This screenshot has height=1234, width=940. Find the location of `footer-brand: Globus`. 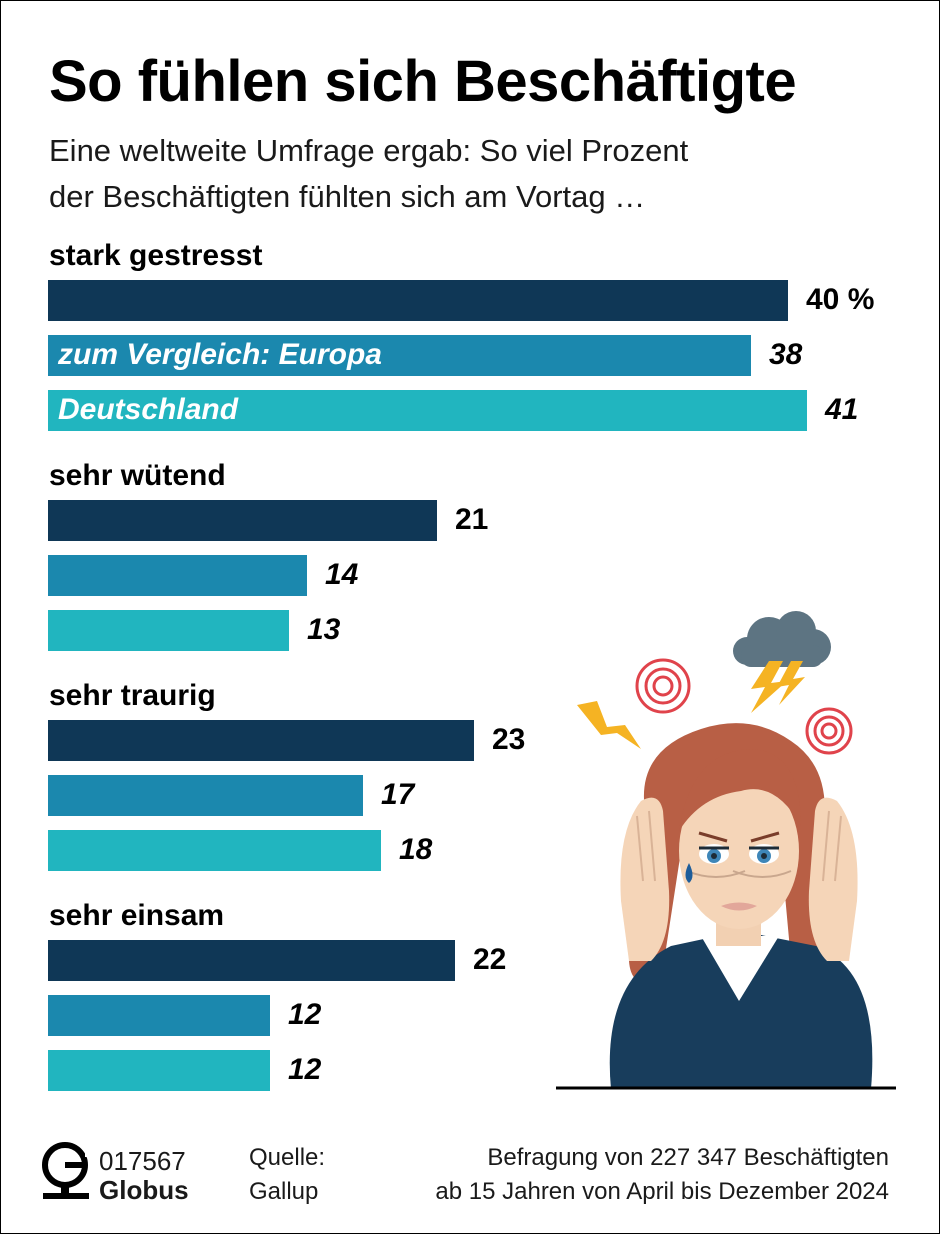

footer-brand: Globus is located at coordinates (144, 1190).